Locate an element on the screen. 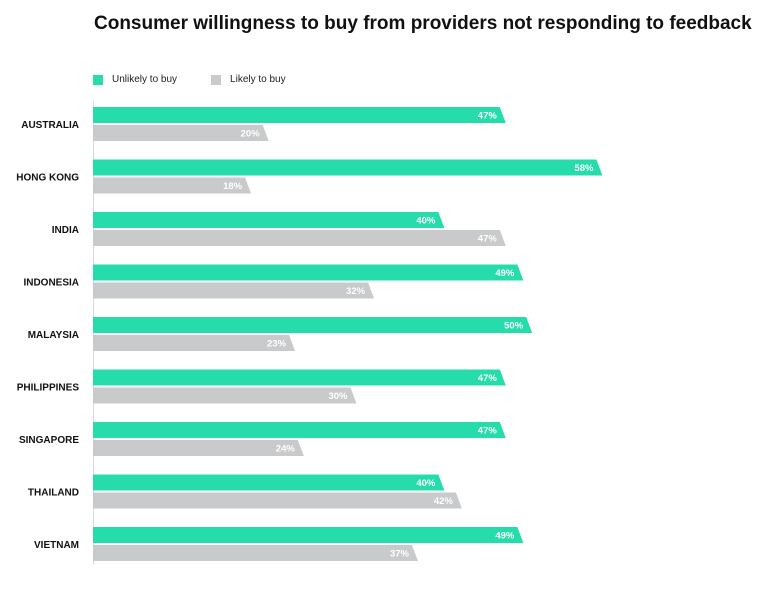 The image size is (767, 591). legend-swatch-unlikely is located at coordinates (98, 79).